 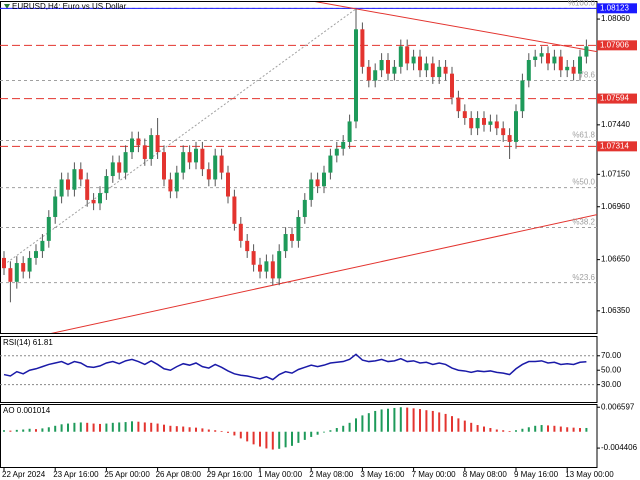 What do you see at coordinates (434, 474) in the screenshot?
I see `x-tick-label: 7 May 00:00` at bounding box center [434, 474].